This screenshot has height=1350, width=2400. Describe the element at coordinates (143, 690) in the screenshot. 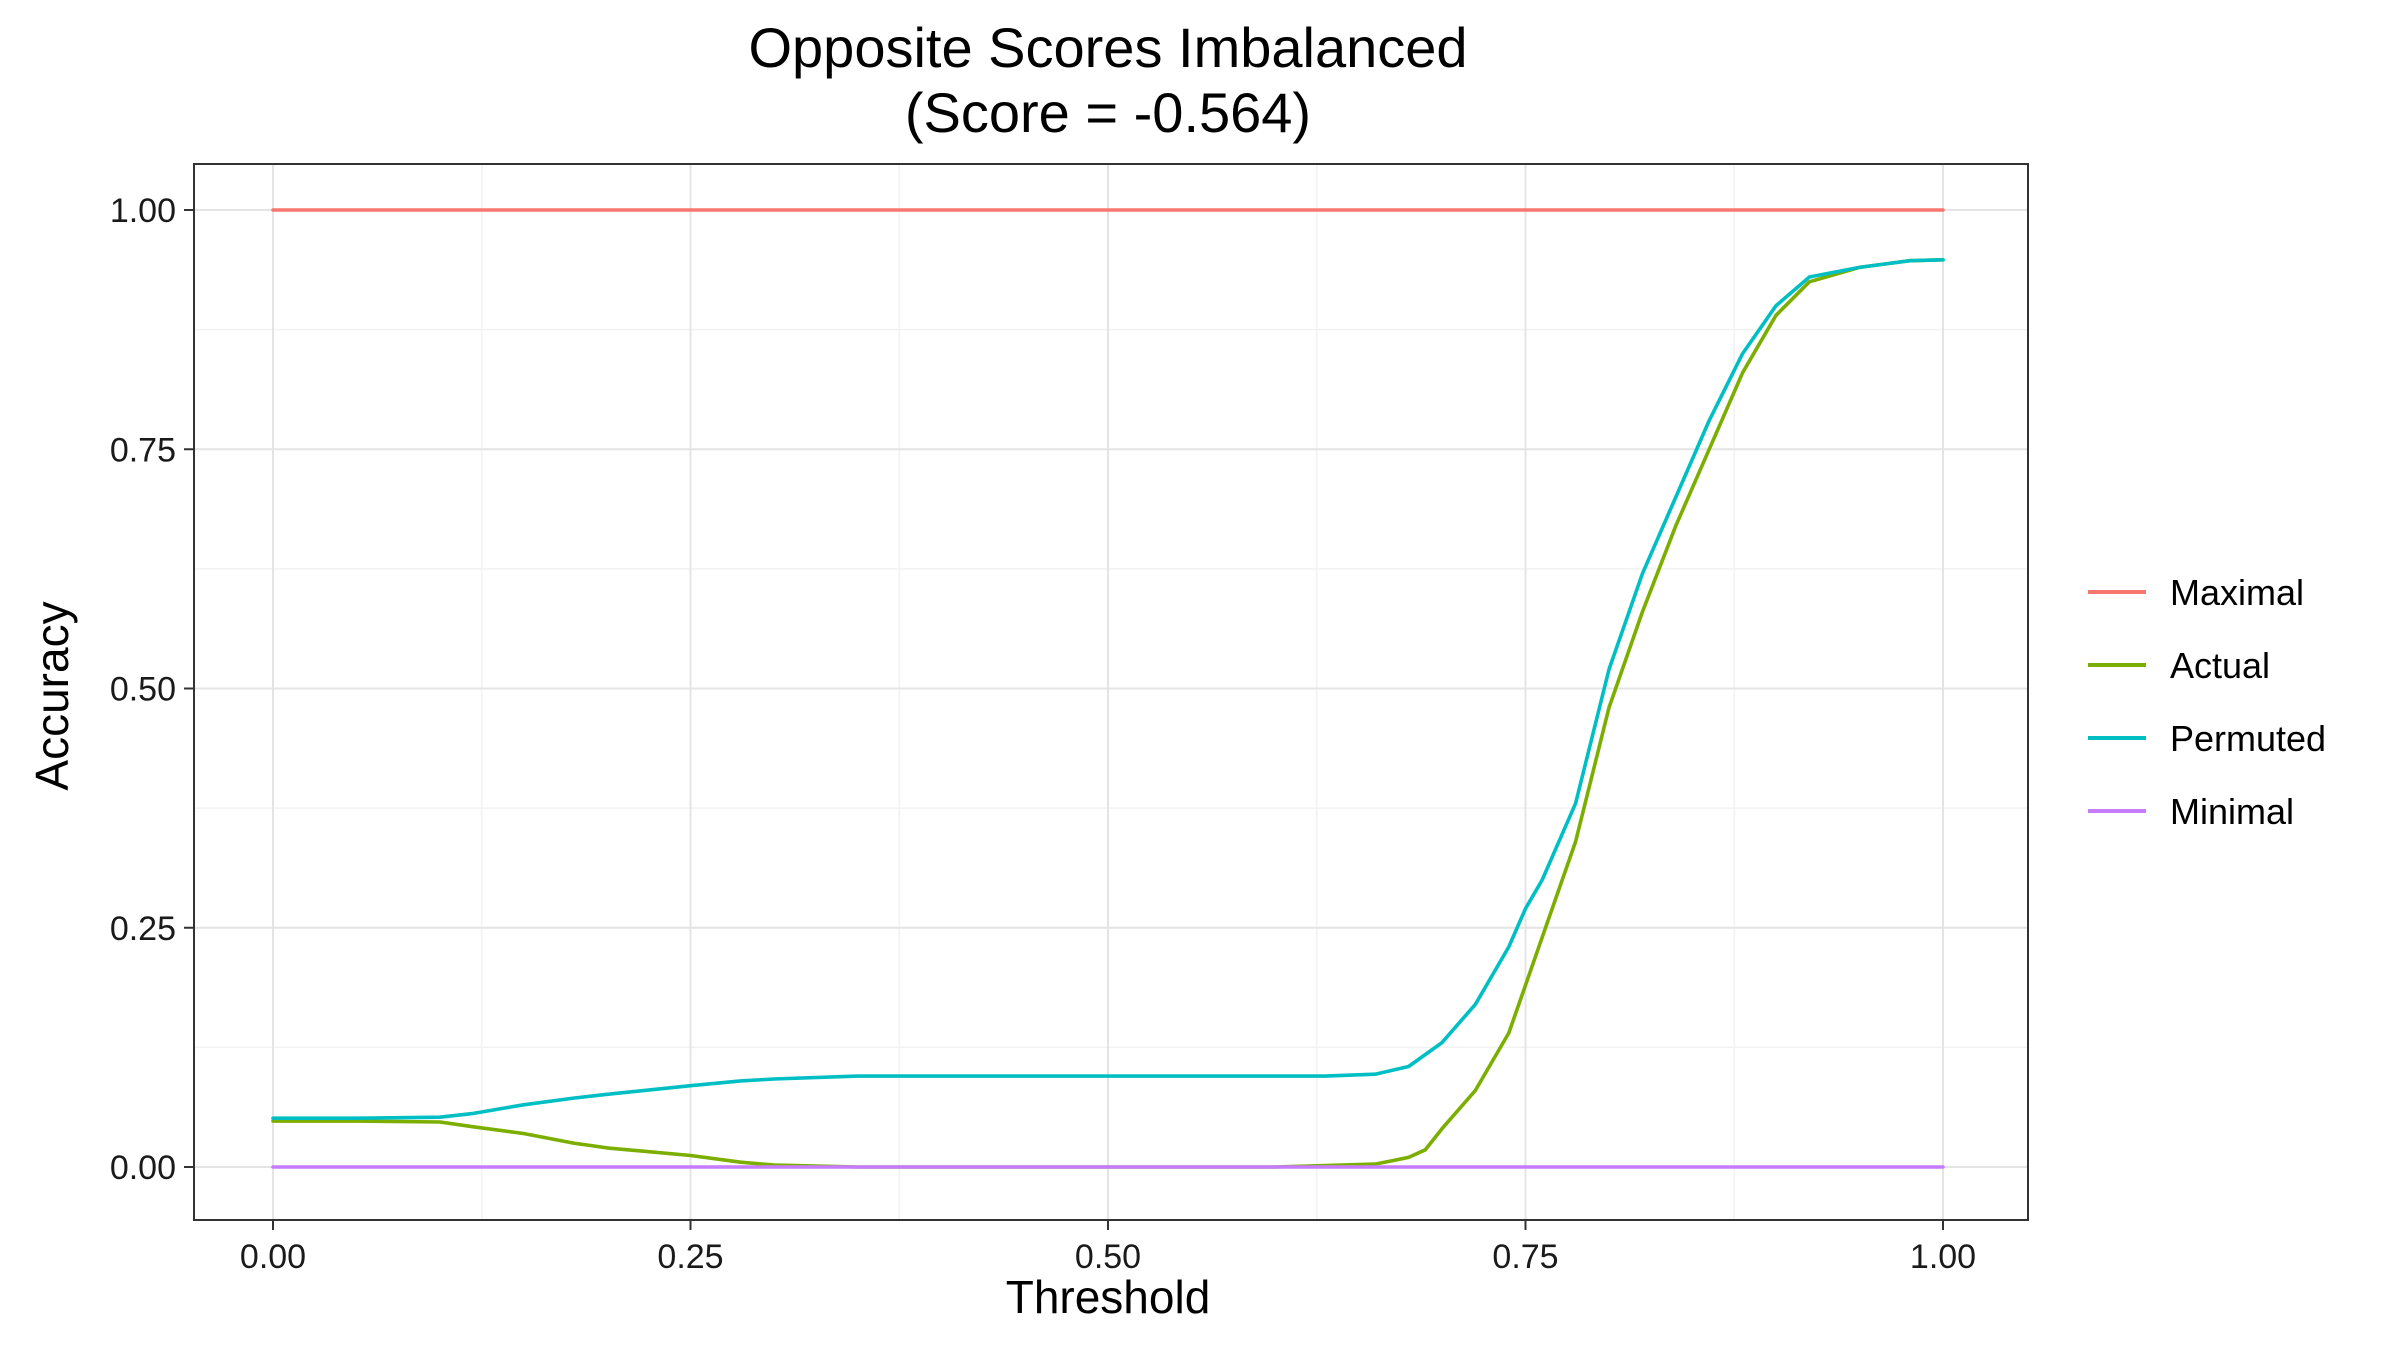

I see `y-tick-label: 0.50` at that location.